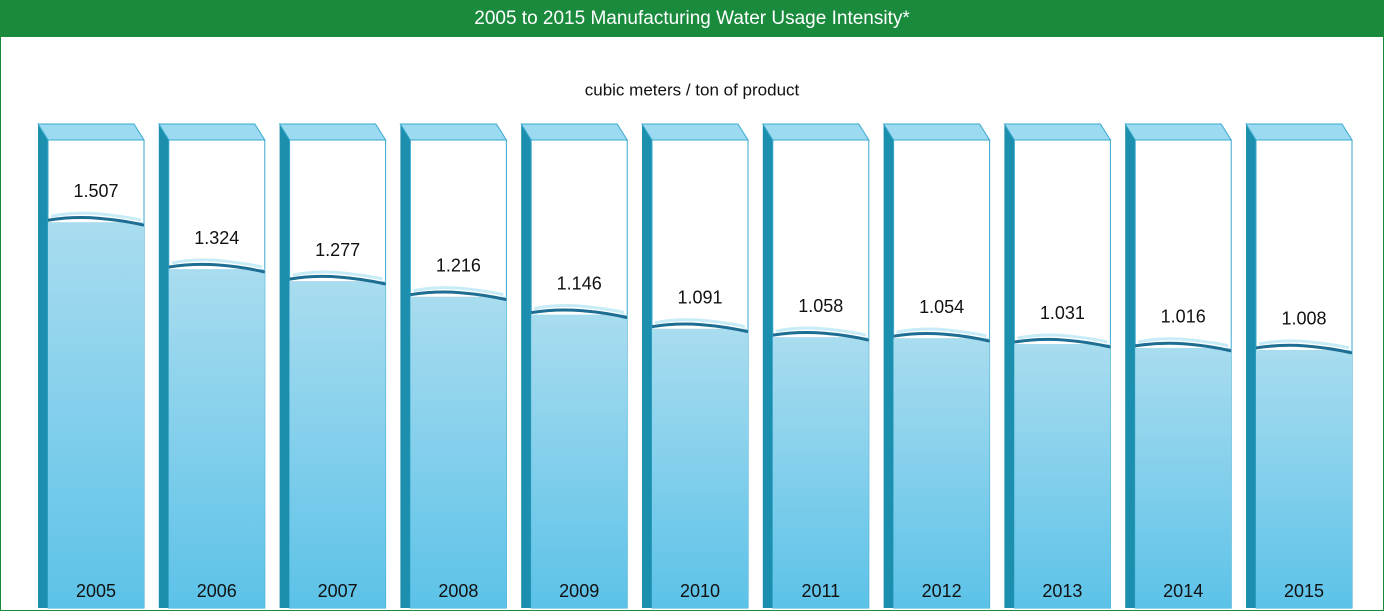 The width and height of the screenshot is (1384, 611). What do you see at coordinates (579, 591) in the screenshot?
I see `x-tick-label: 2009` at bounding box center [579, 591].